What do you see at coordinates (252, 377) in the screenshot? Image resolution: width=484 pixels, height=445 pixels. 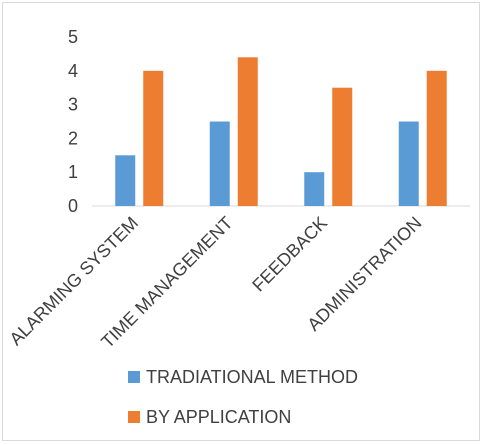 I see `legend-label: TRADIATIONAL METHOD` at bounding box center [252, 377].